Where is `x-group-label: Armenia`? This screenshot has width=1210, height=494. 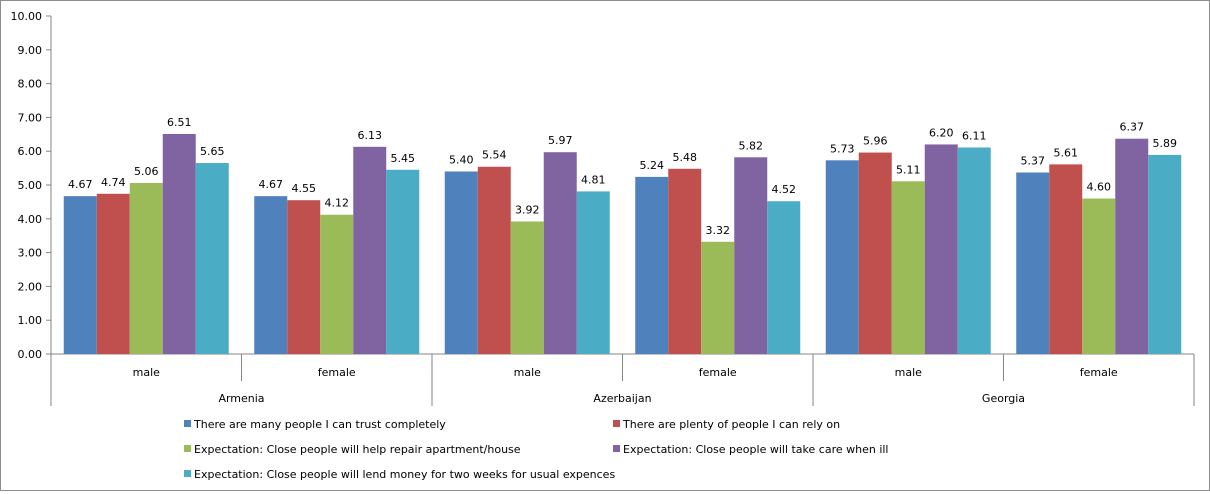
x-group-label: Armenia is located at coordinates (241, 398).